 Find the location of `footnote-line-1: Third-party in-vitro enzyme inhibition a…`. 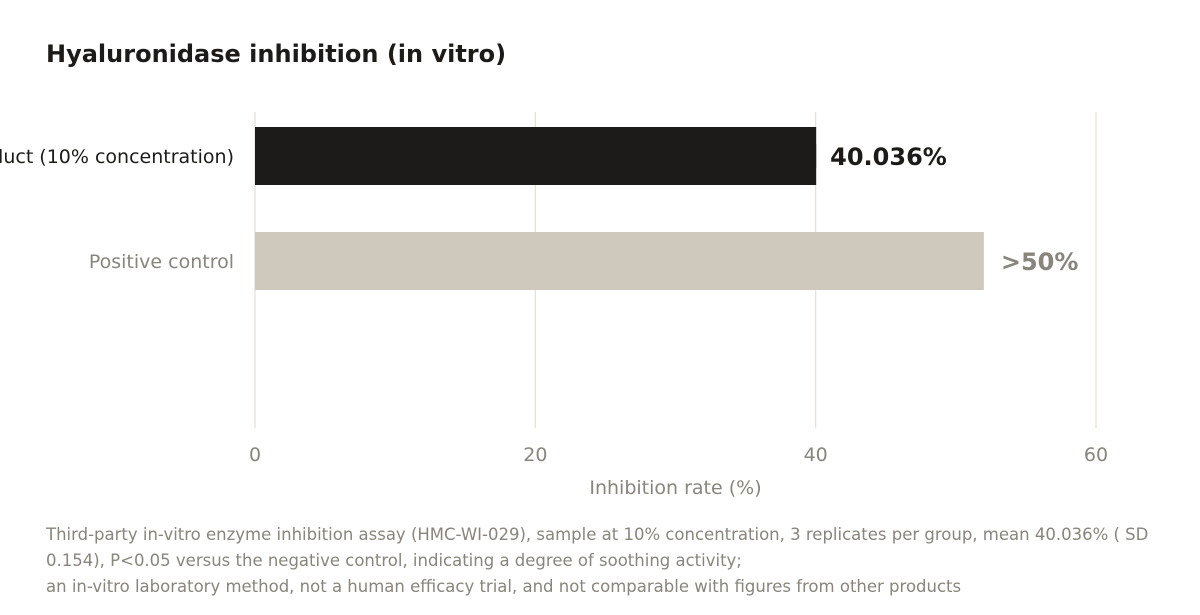

footnote-line-1: Third-party in-vitro enzyme inhibition a… is located at coordinates (597, 547).